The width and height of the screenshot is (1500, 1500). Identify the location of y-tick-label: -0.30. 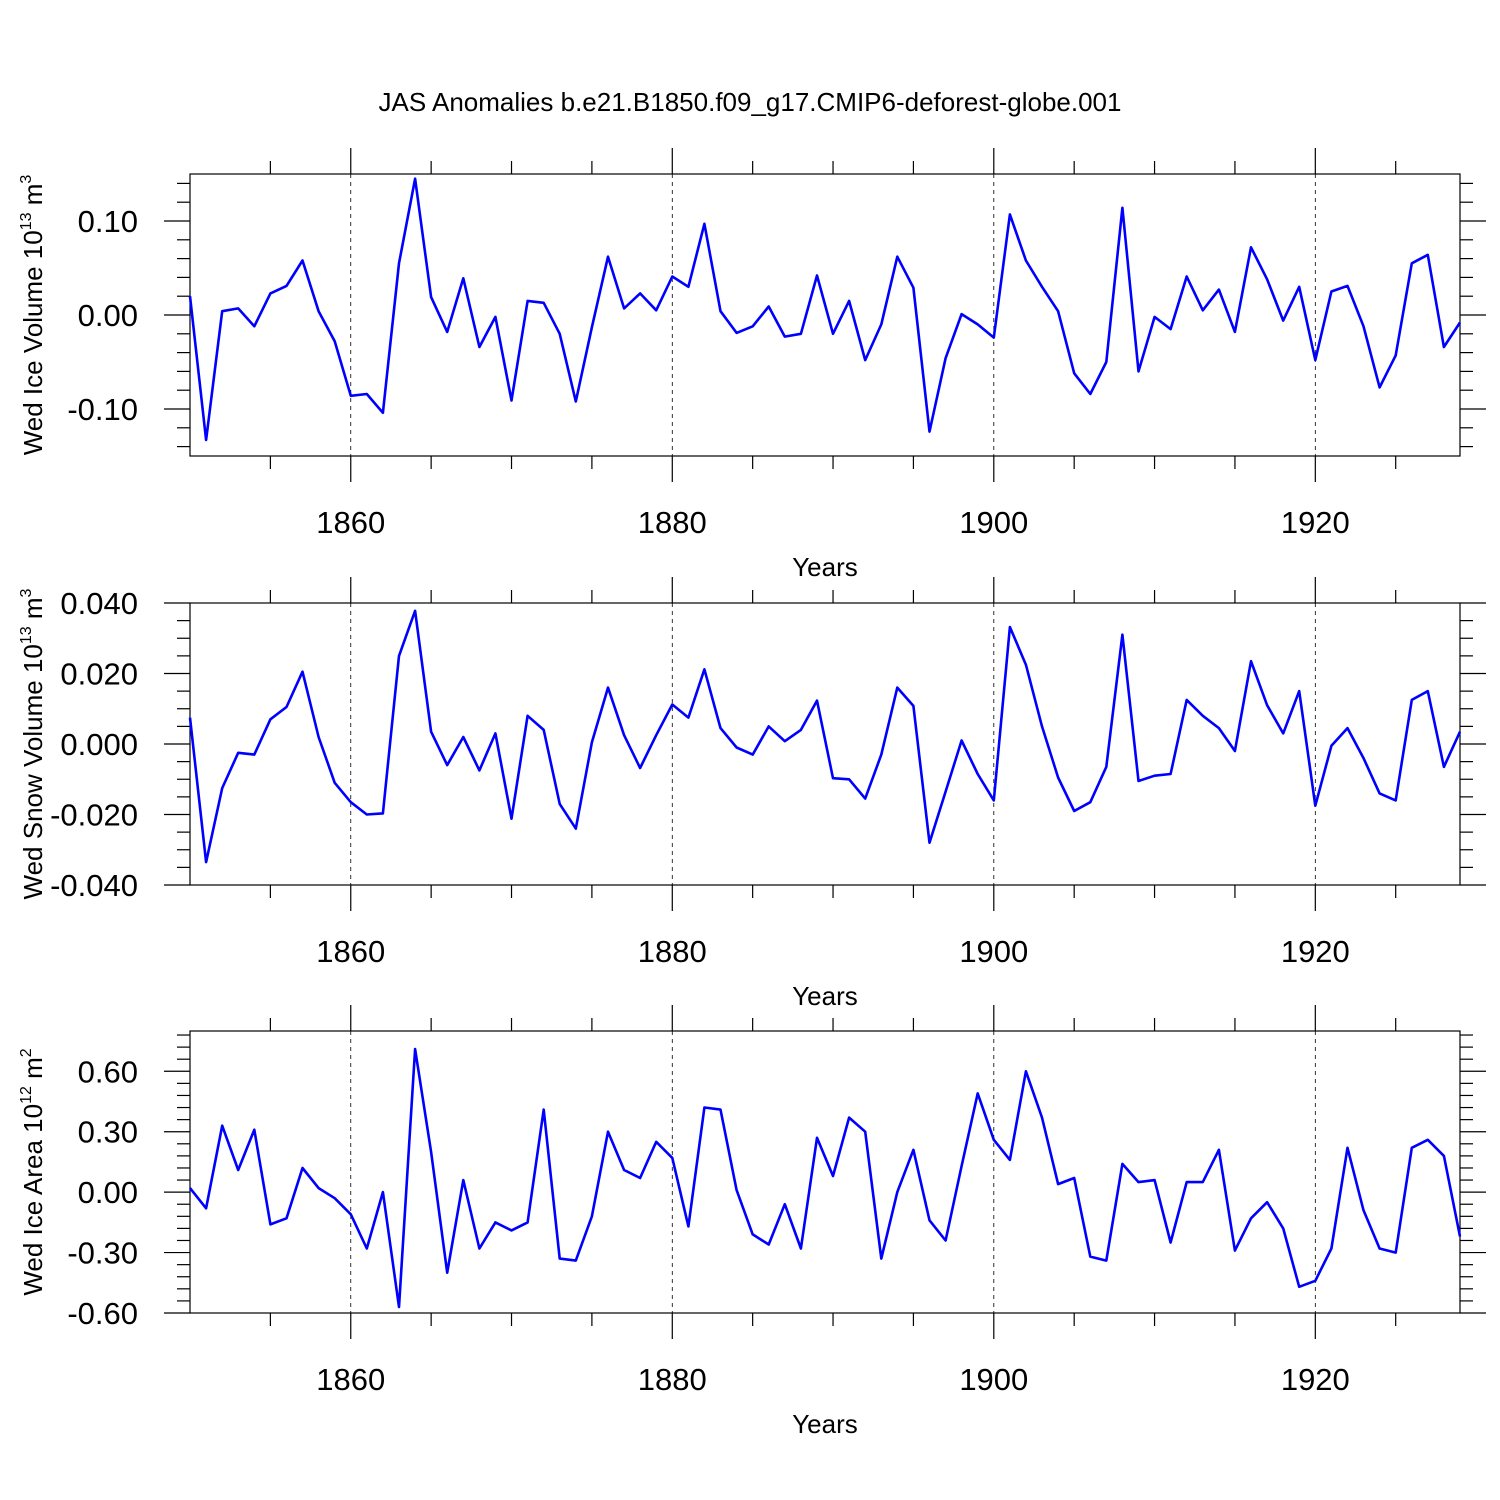
(102, 1253).